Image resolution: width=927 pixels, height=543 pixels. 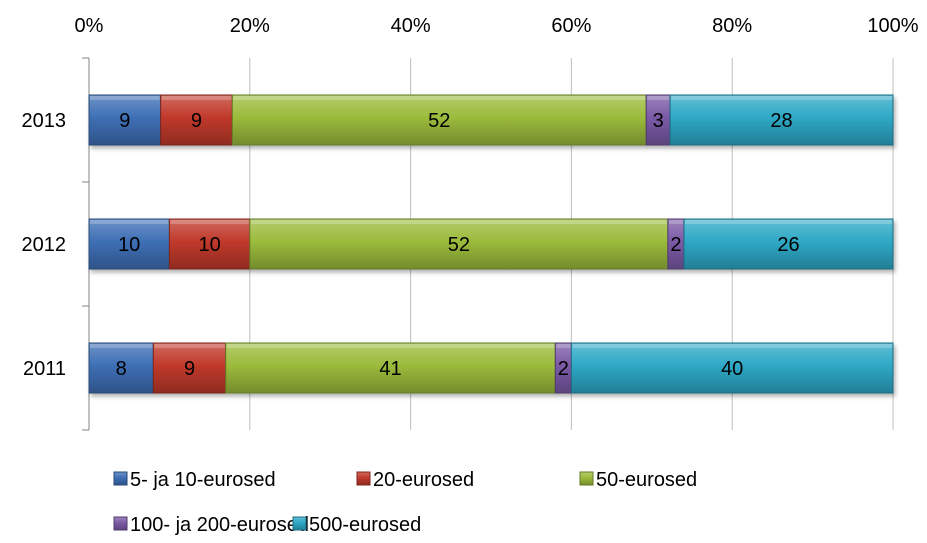 What do you see at coordinates (44, 121) in the screenshot?
I see `category-label: 2013` at bounding box center [44, 121].